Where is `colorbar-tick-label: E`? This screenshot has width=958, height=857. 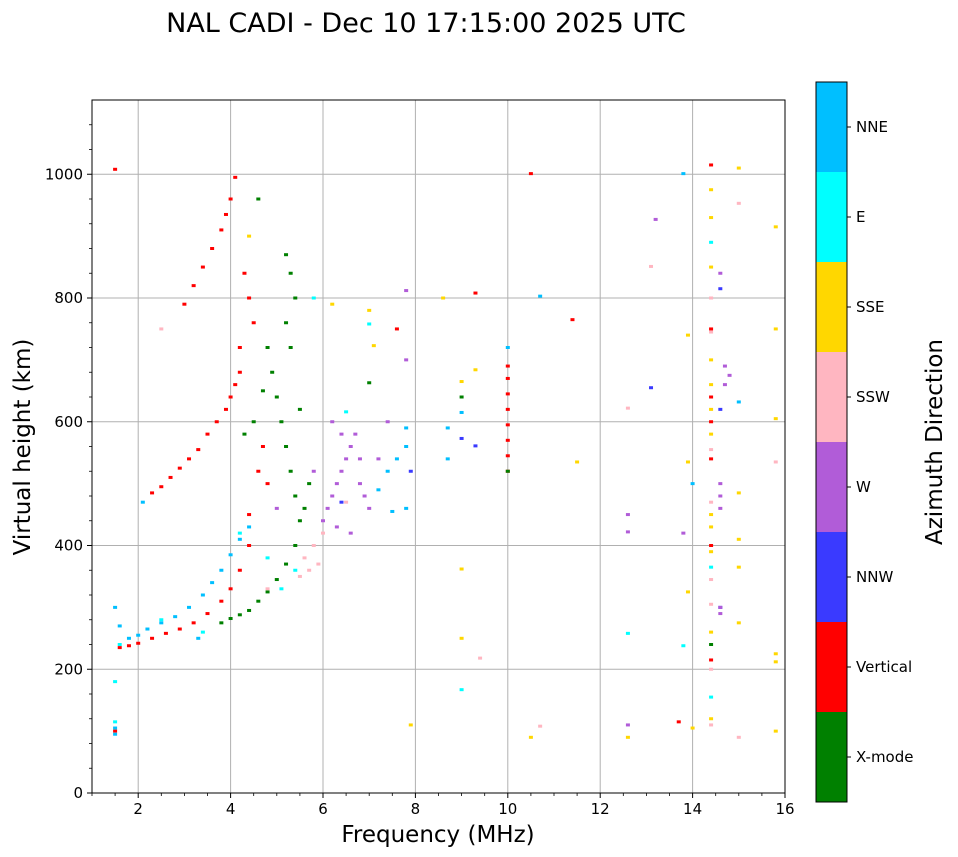 colorbar-tick-label: E is located at coordinates (860, 217).